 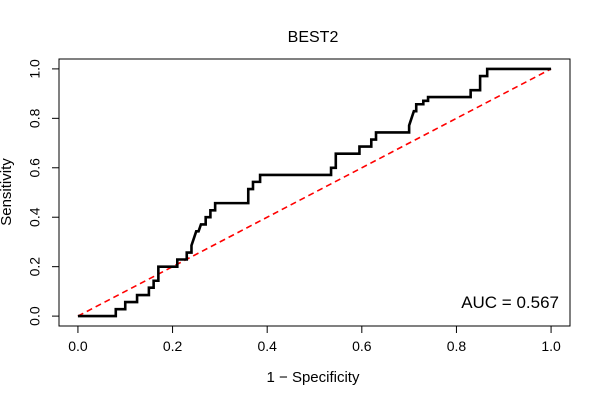 I want to click on auc-annotation: AUC = 0.567, so click(x=510, y=302).